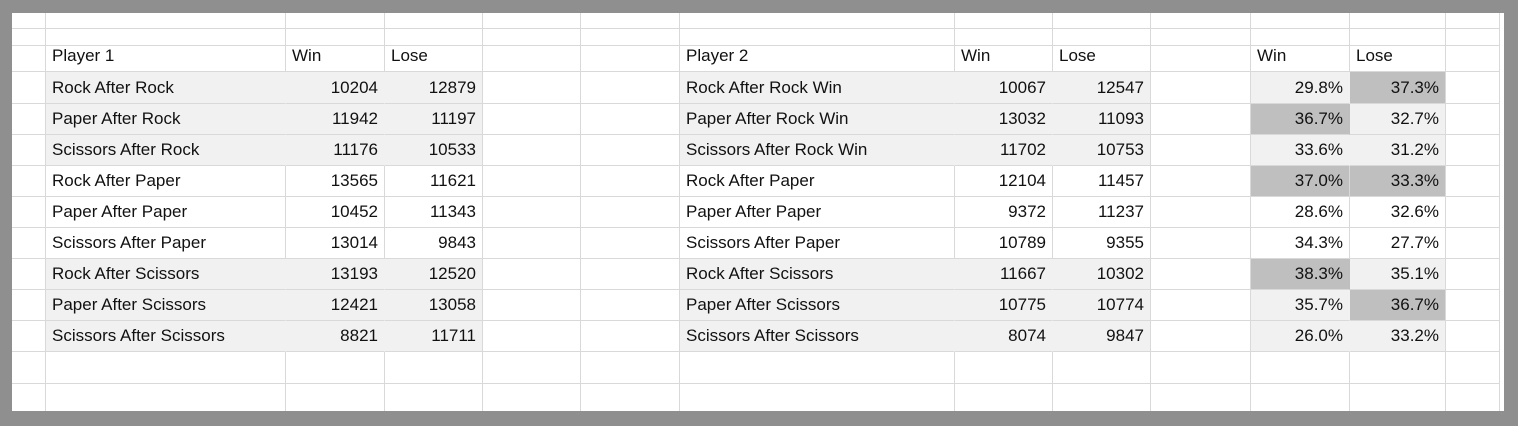 The image size is (1518, 426). What do you see at coordinates (817, 88) in the screenshot?
I see `p2-label-cell: Rock After Rock Win` at bounding box center [817, 88].